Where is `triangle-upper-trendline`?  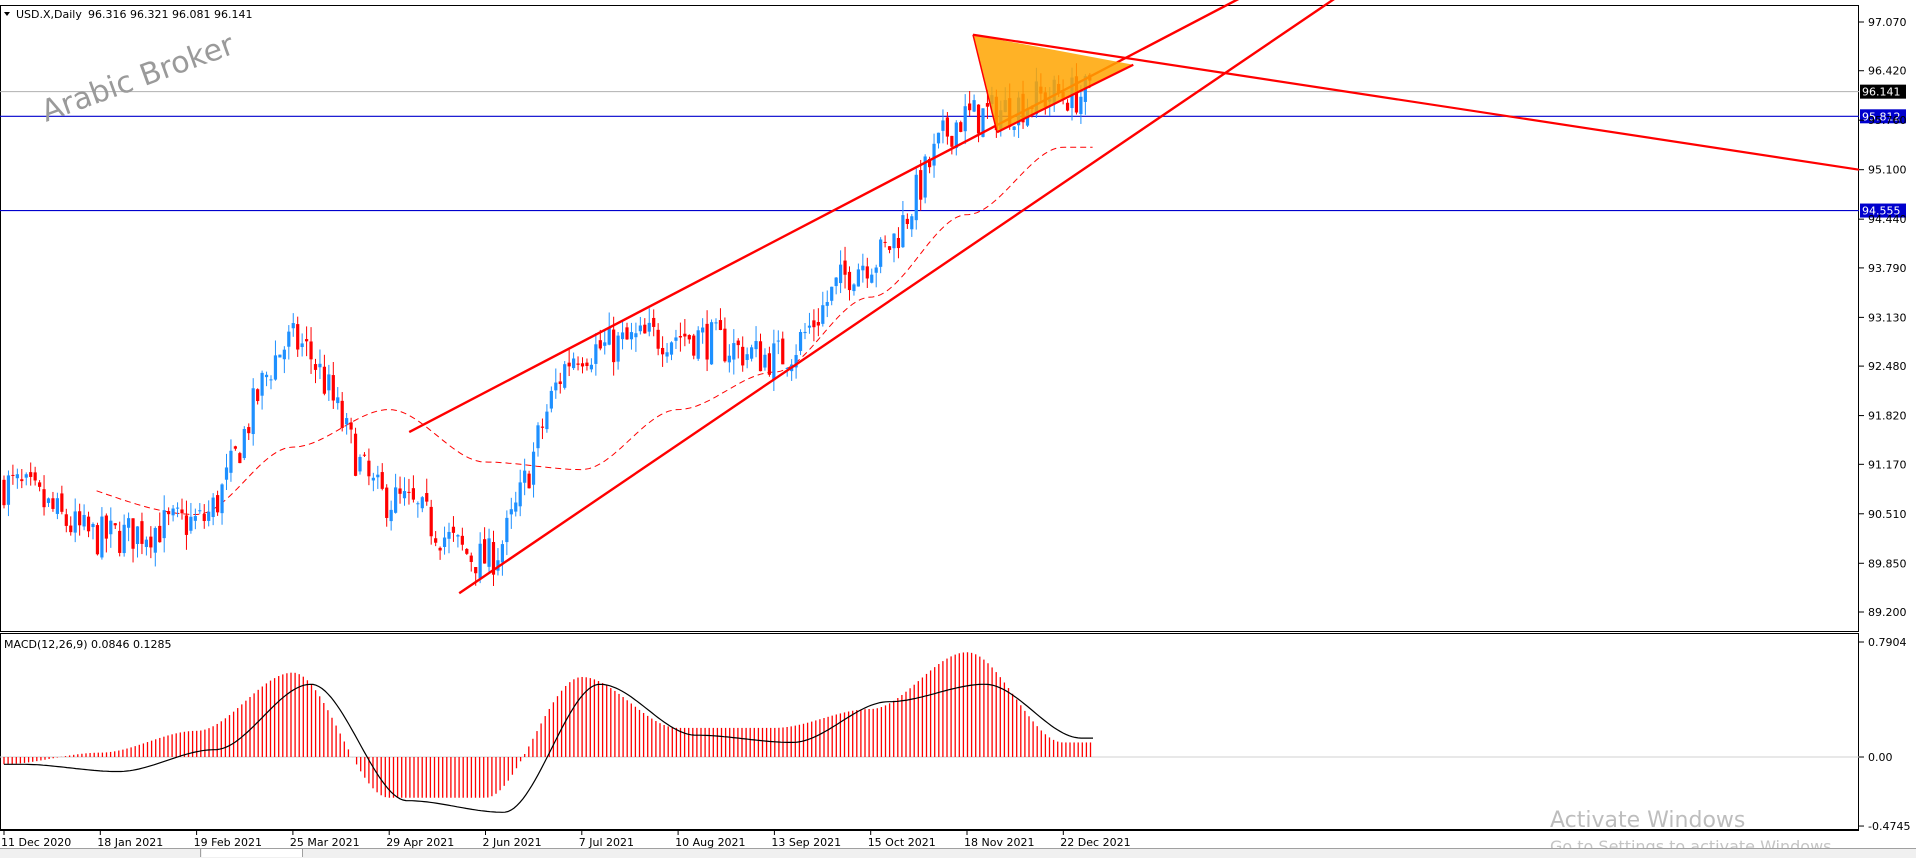
triangle-upper-trendline is located at coordinates (1416, 102).